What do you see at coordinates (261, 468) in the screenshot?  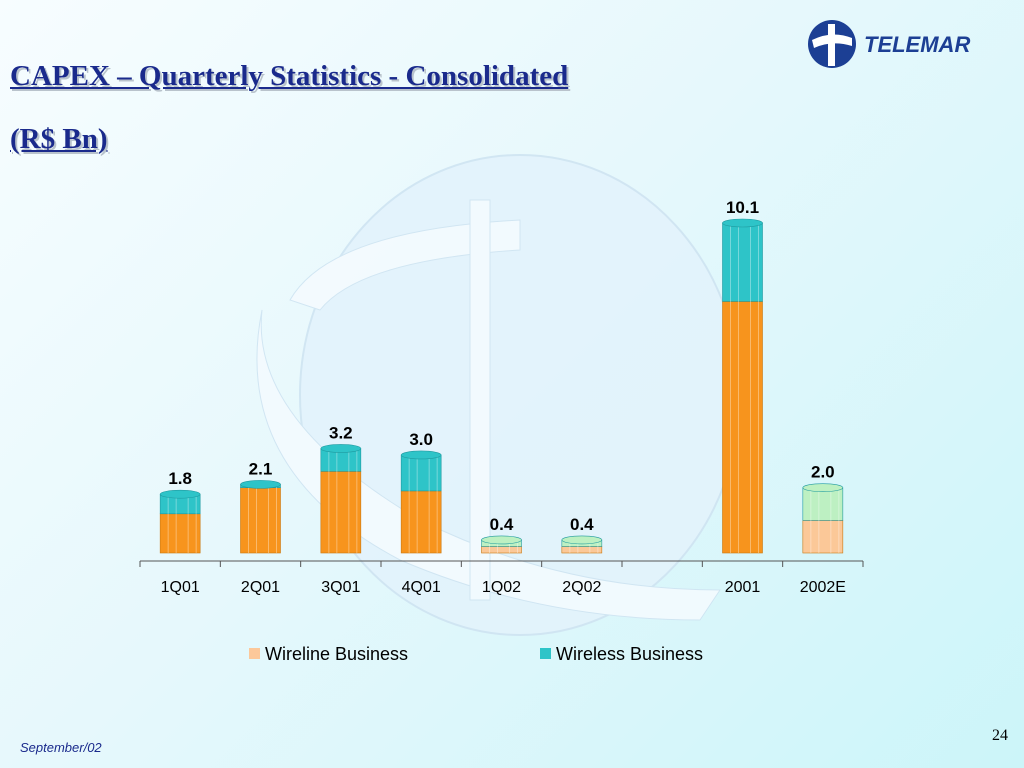 I see `data-label: 2.1` at bounding box center [261, 468].